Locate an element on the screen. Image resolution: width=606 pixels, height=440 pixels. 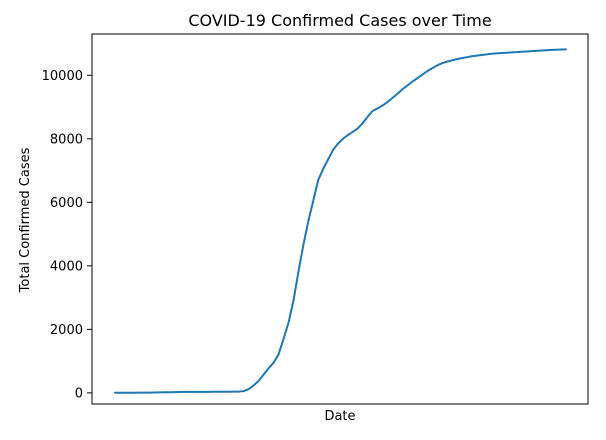
chart-title: COVID-19 Confirmed Cases over Time is located at coordinates (339, 20).